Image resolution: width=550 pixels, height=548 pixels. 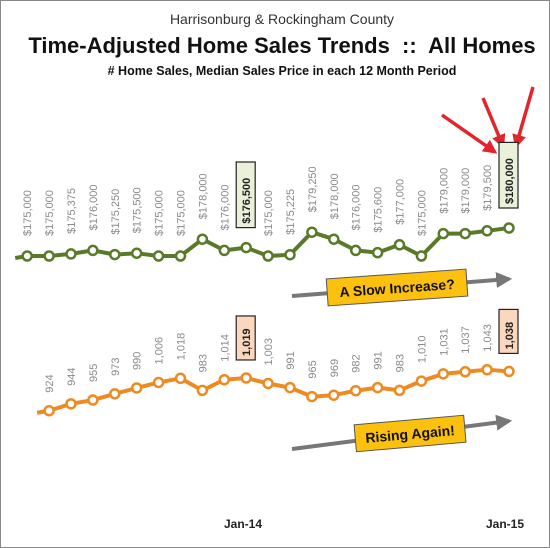 What do you see at coordinates (488, 338) in the screenshot?
I see `sales-data-label: 1,043` at bounding box center [488, 338].